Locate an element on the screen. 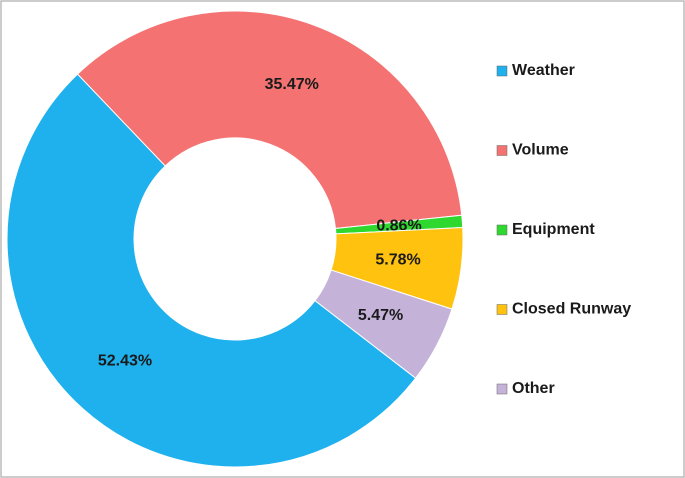 The image size is (685, 478). legend-label: Weather is located at coordinates (543, 70).